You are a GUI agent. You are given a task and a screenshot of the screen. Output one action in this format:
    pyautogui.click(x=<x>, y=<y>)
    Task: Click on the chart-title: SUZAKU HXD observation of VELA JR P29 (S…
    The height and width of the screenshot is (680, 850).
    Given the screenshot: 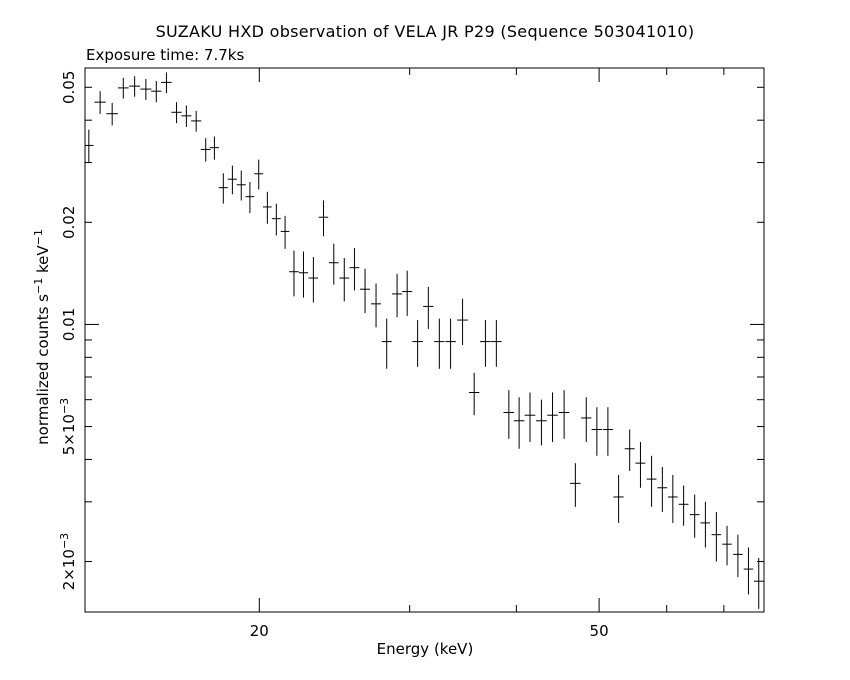 What is the action you would take?
    pyautogui.click(x=425, y=31)
    